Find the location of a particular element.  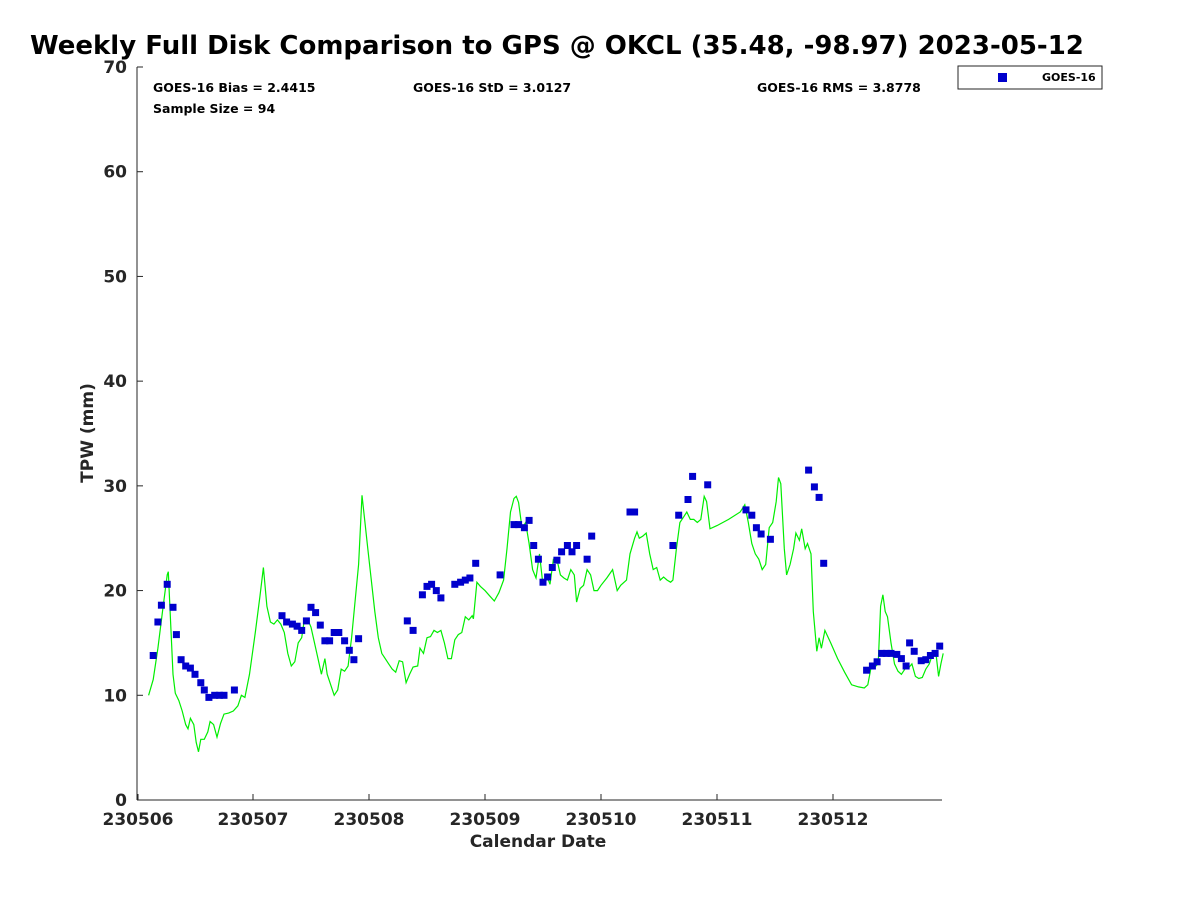

legend-label: GOES-16 is located at coordinates (1069, 77).